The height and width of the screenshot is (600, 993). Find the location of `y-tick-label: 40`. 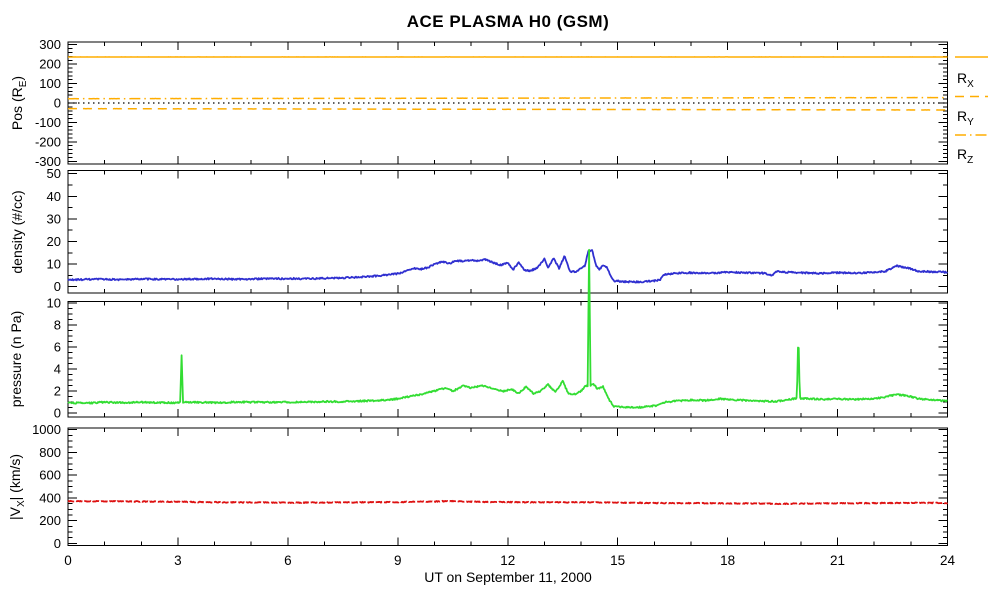

y-tick-label: 40 is located at coordinates (54, 196).